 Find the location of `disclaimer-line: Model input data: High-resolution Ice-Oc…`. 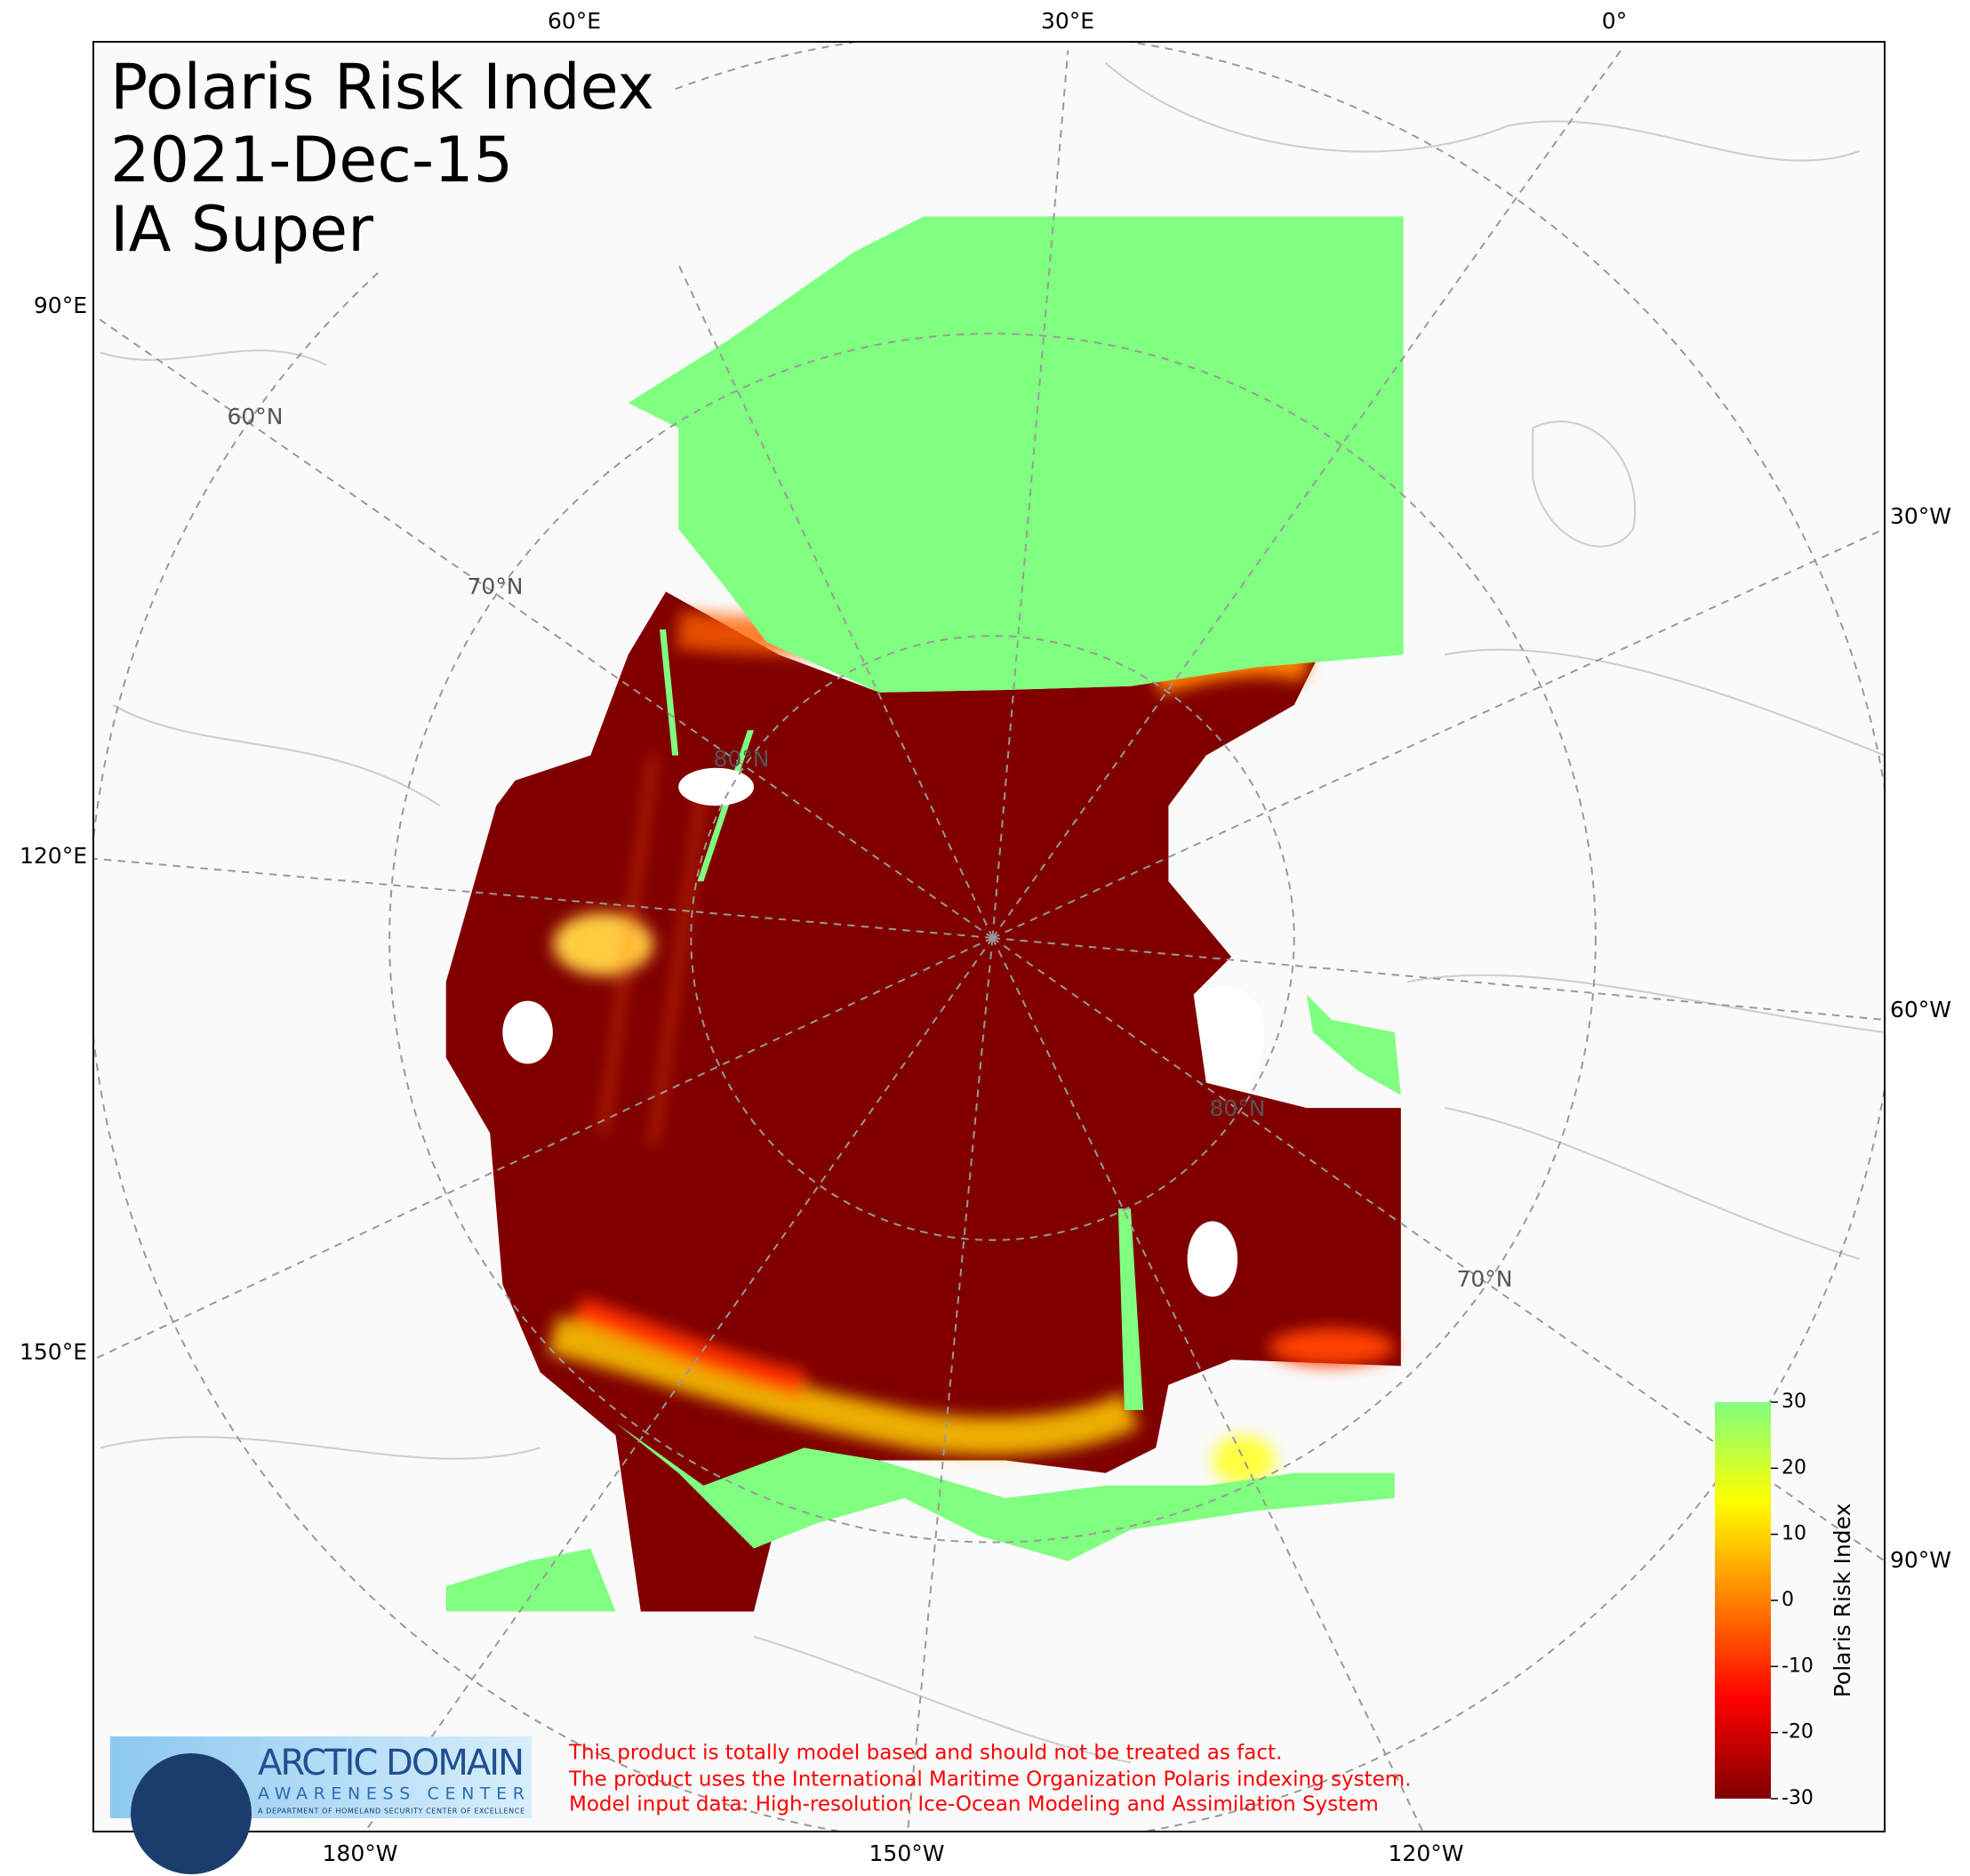

disclaimer-line: Model input data: High-resolution Ice-Oc… is located at coordinates (974, 1804).